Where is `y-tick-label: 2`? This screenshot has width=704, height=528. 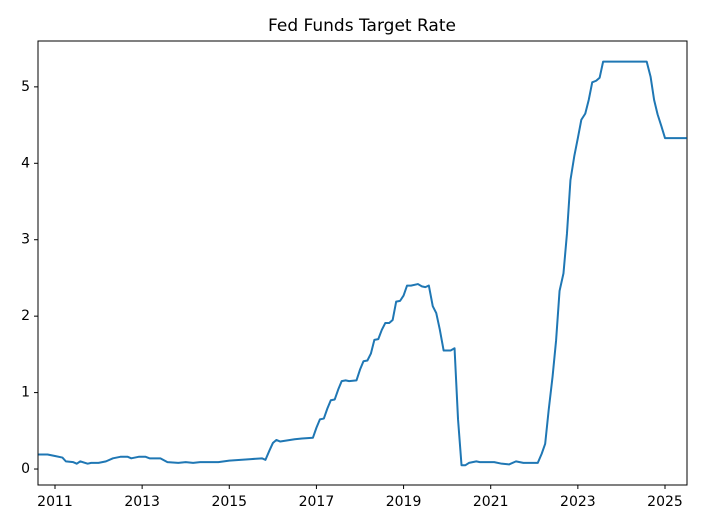 y-tick-label: 2 is located at coordinates (25, 316).